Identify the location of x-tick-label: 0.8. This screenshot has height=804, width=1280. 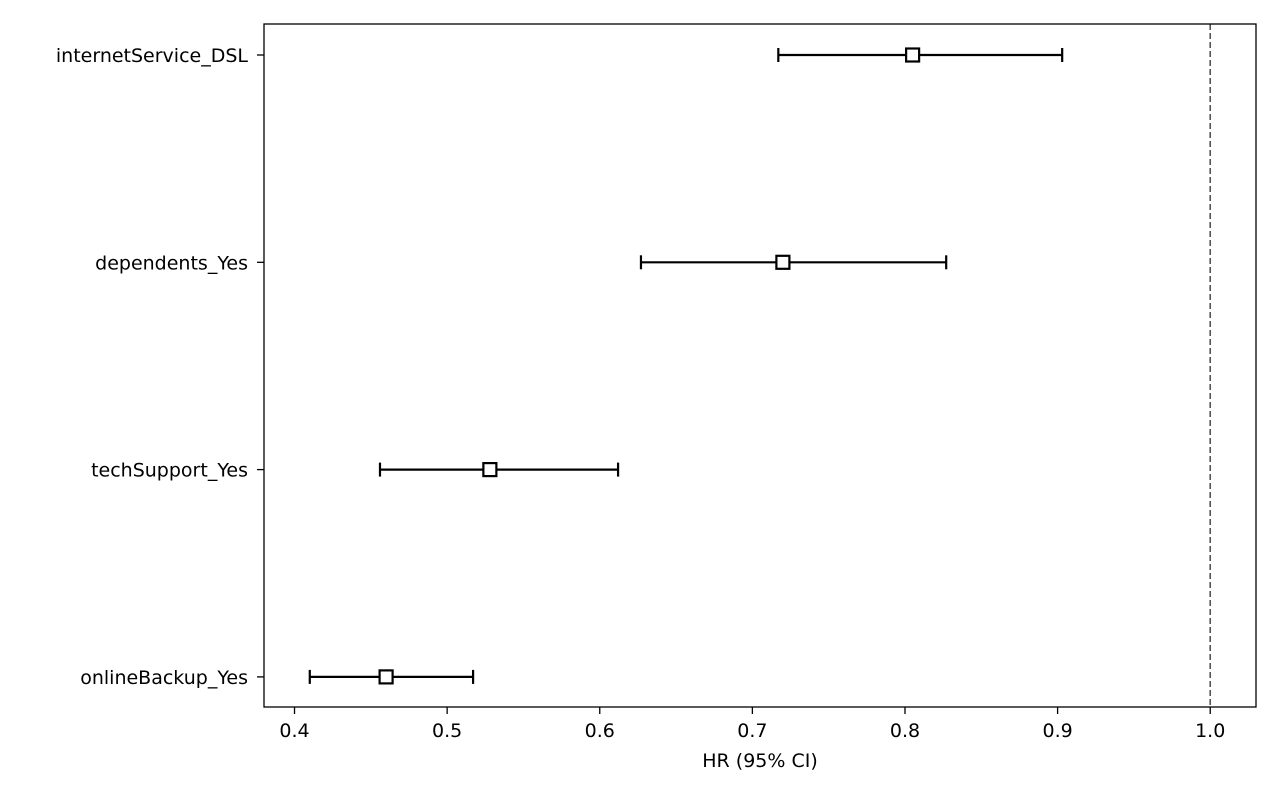
(905, 731).